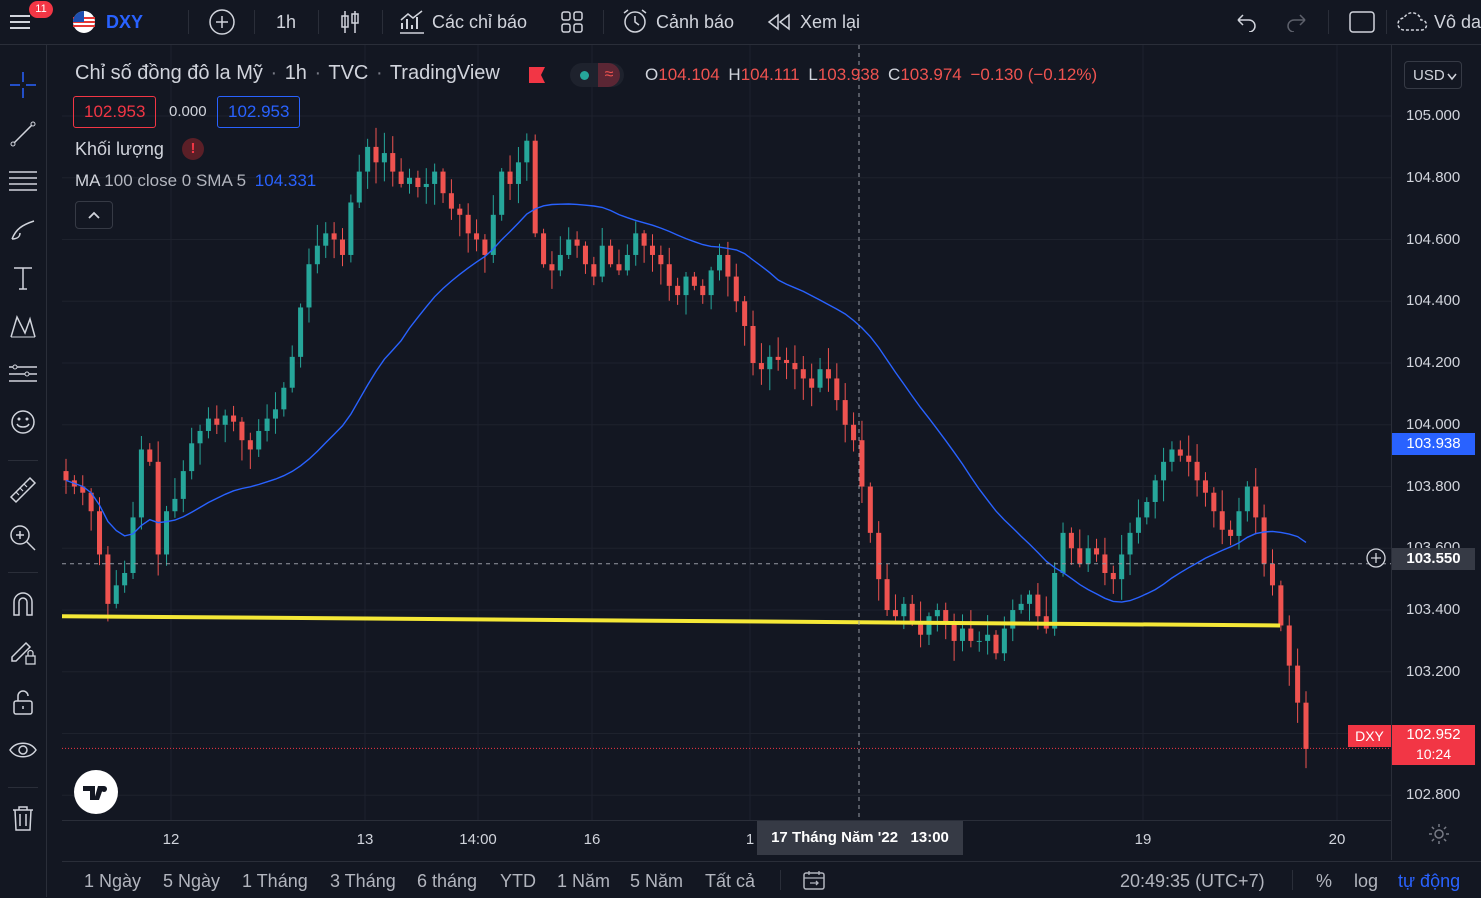 The height and width of the screenshot is (898, 1481). Describe the element at coordinates (23, 538) in the screenshot. I see `zoom-tool` at that location.